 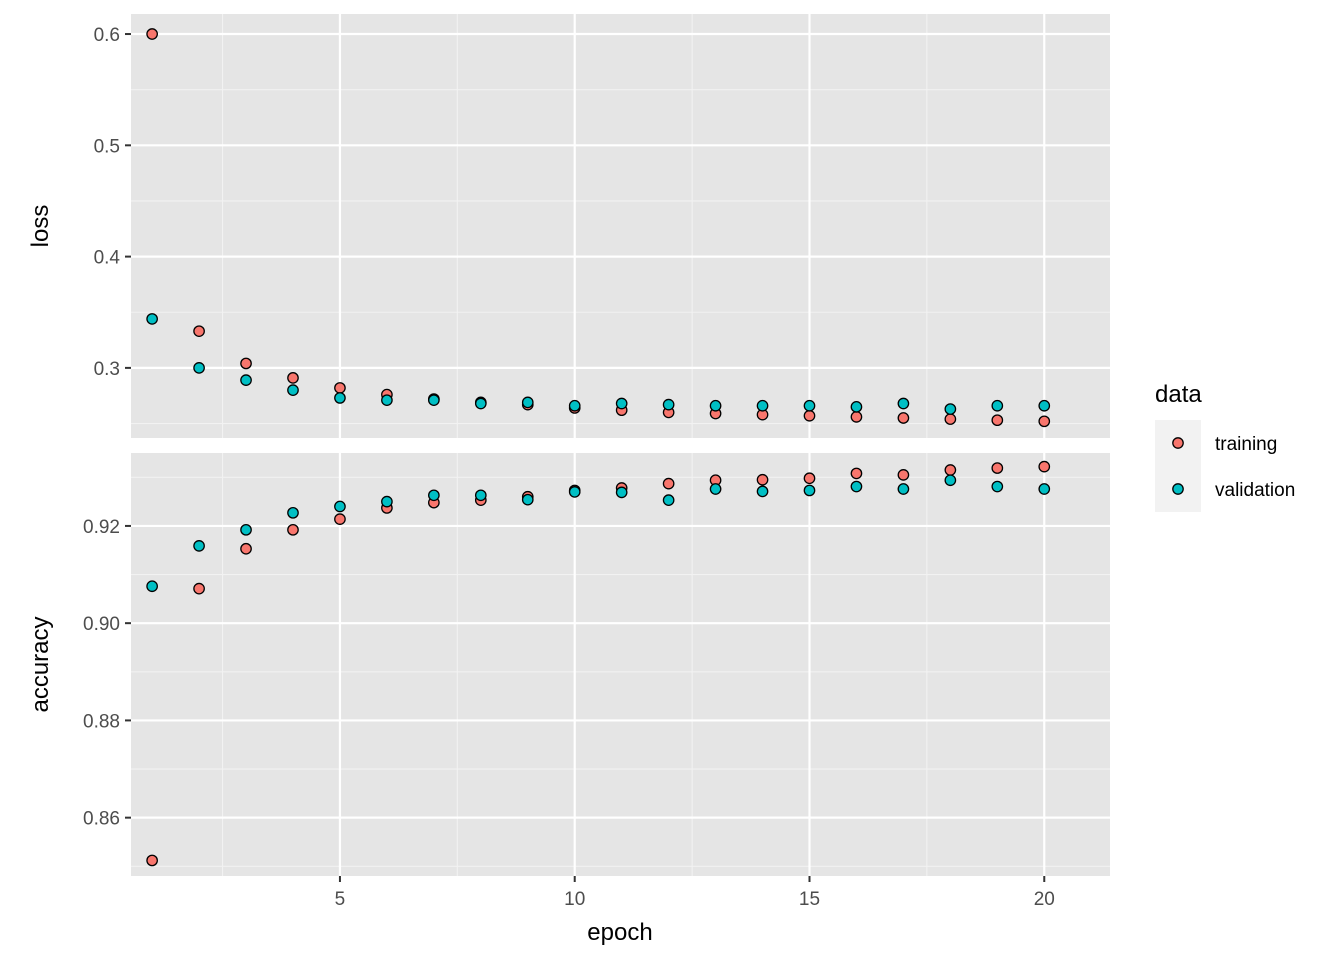 What do you see at coordinates (574, 899) in the screenshot?
I see `x-tick-label: 10` at bounding box center [574, 899].